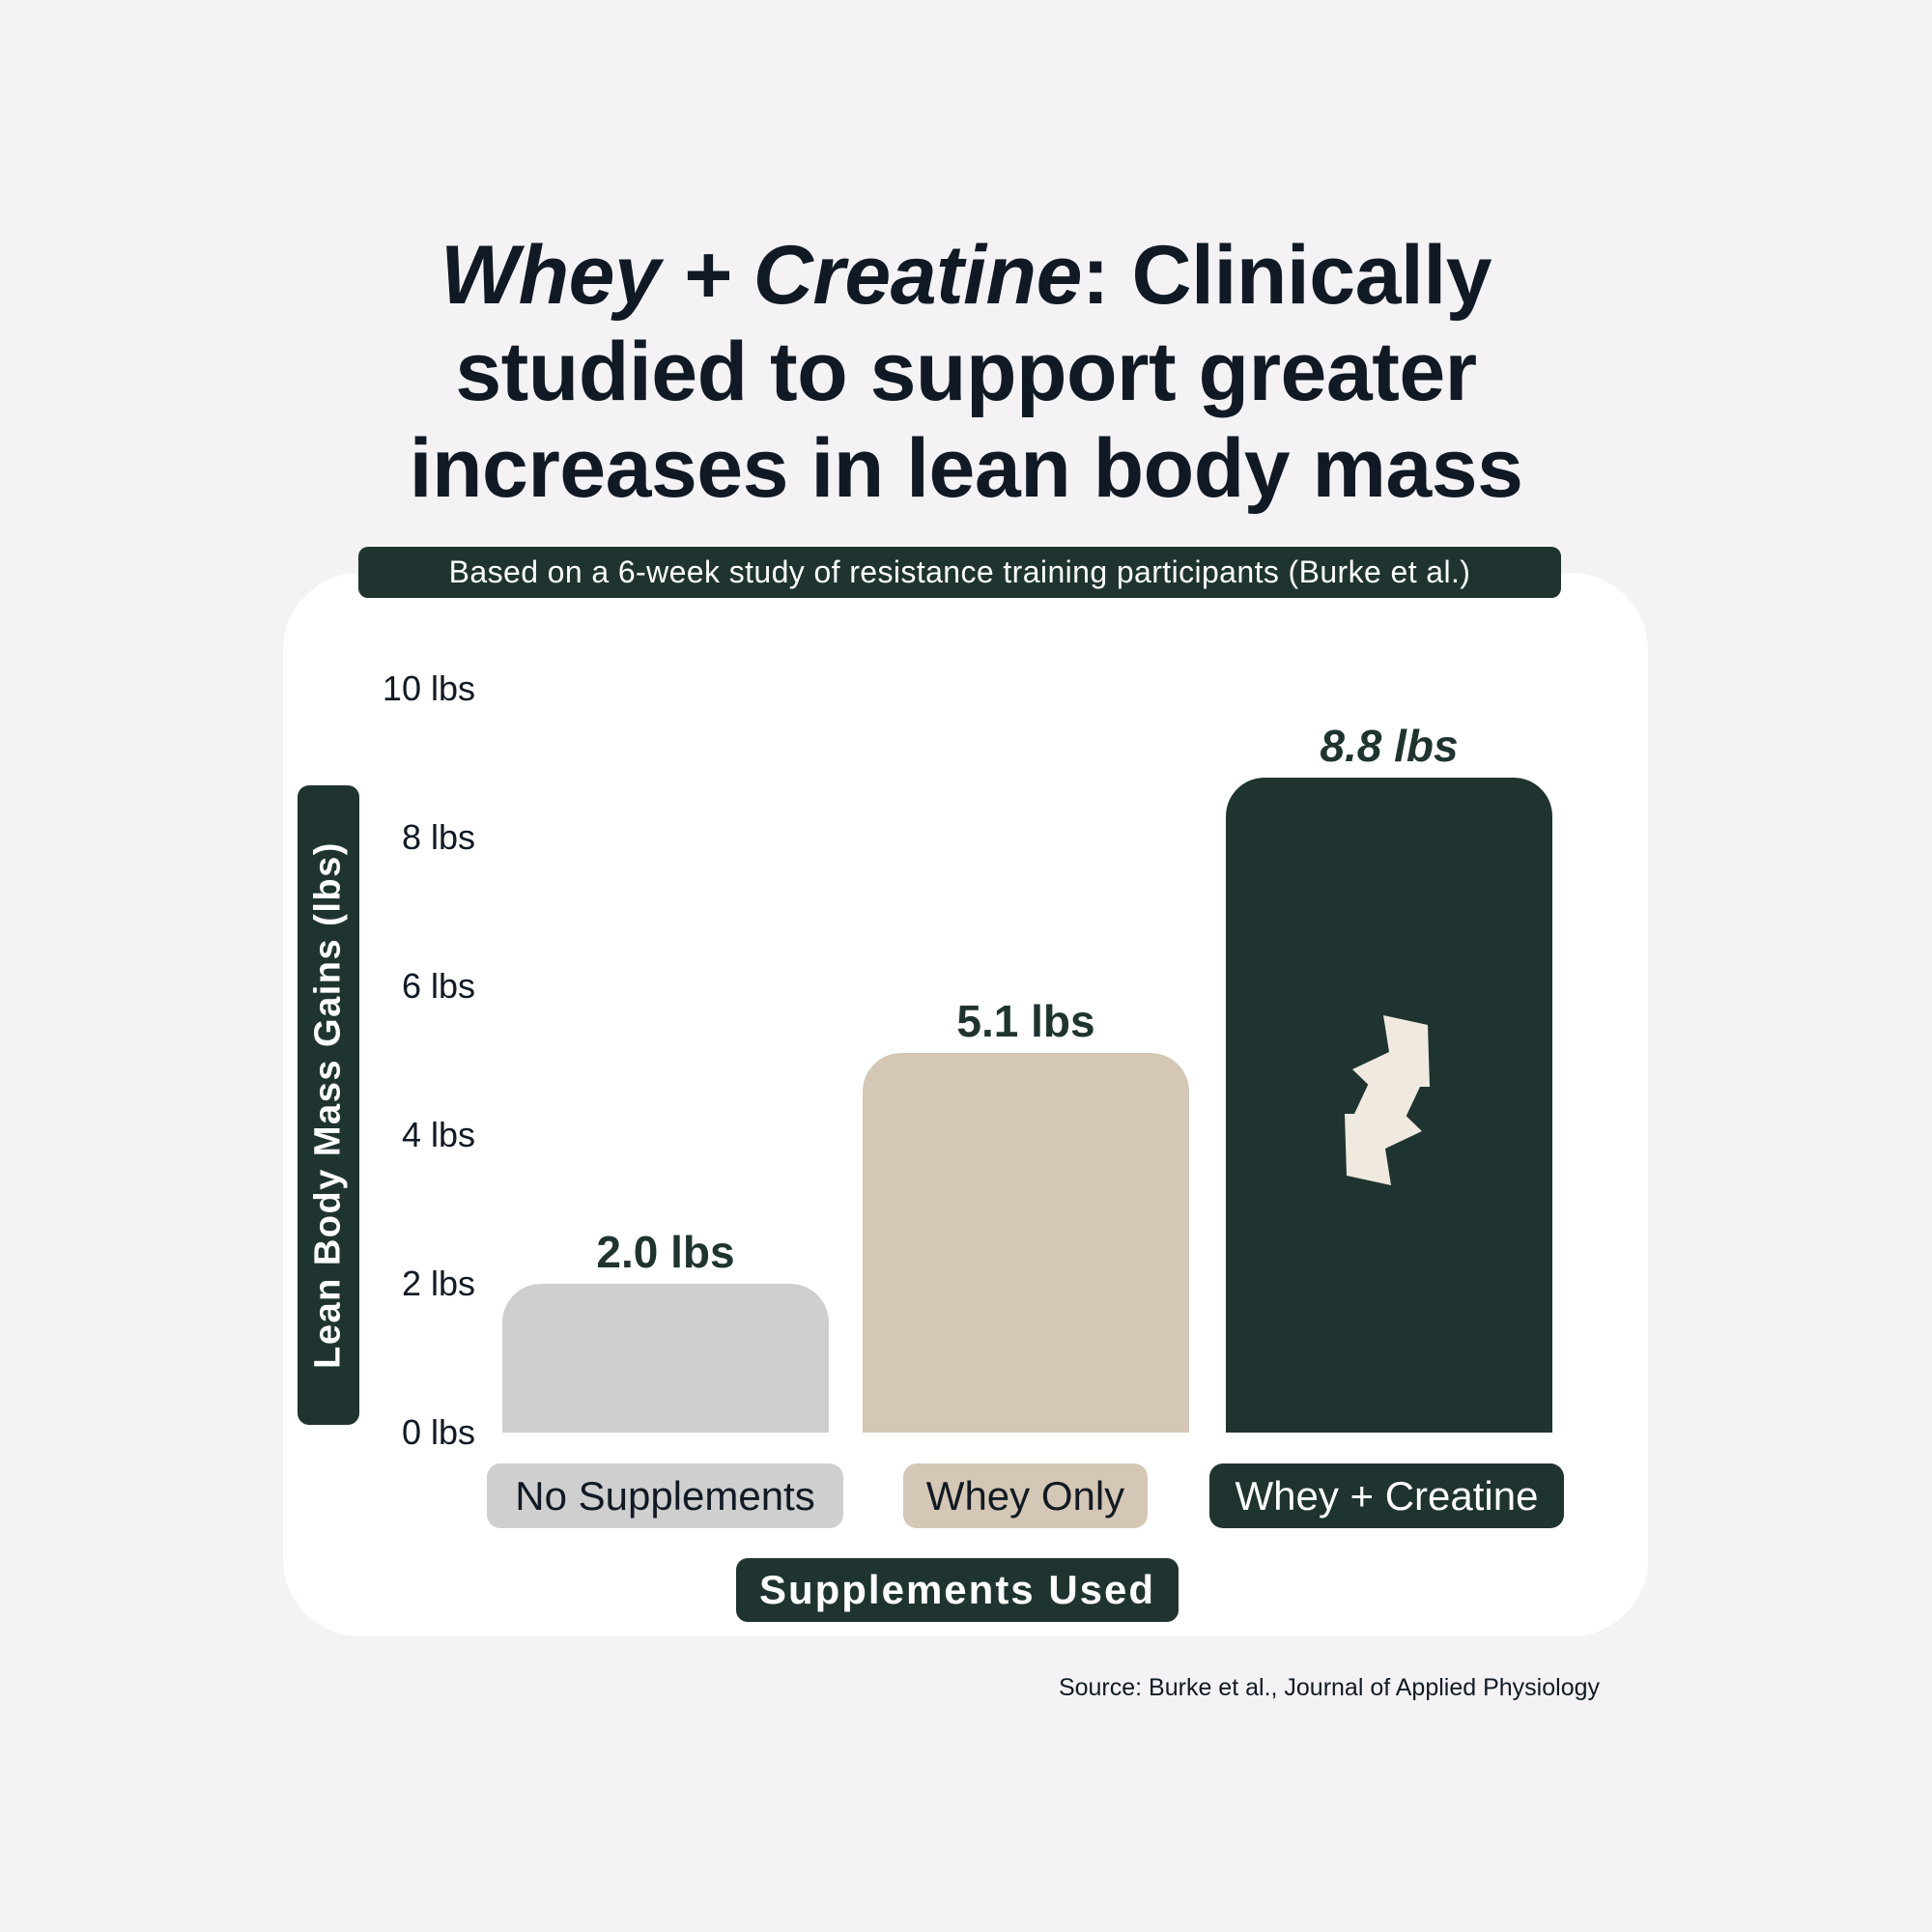  Describe the element at coordinates (438, 986) in the screenshot. I see `y-tick-label: 6 lbs` at that location.